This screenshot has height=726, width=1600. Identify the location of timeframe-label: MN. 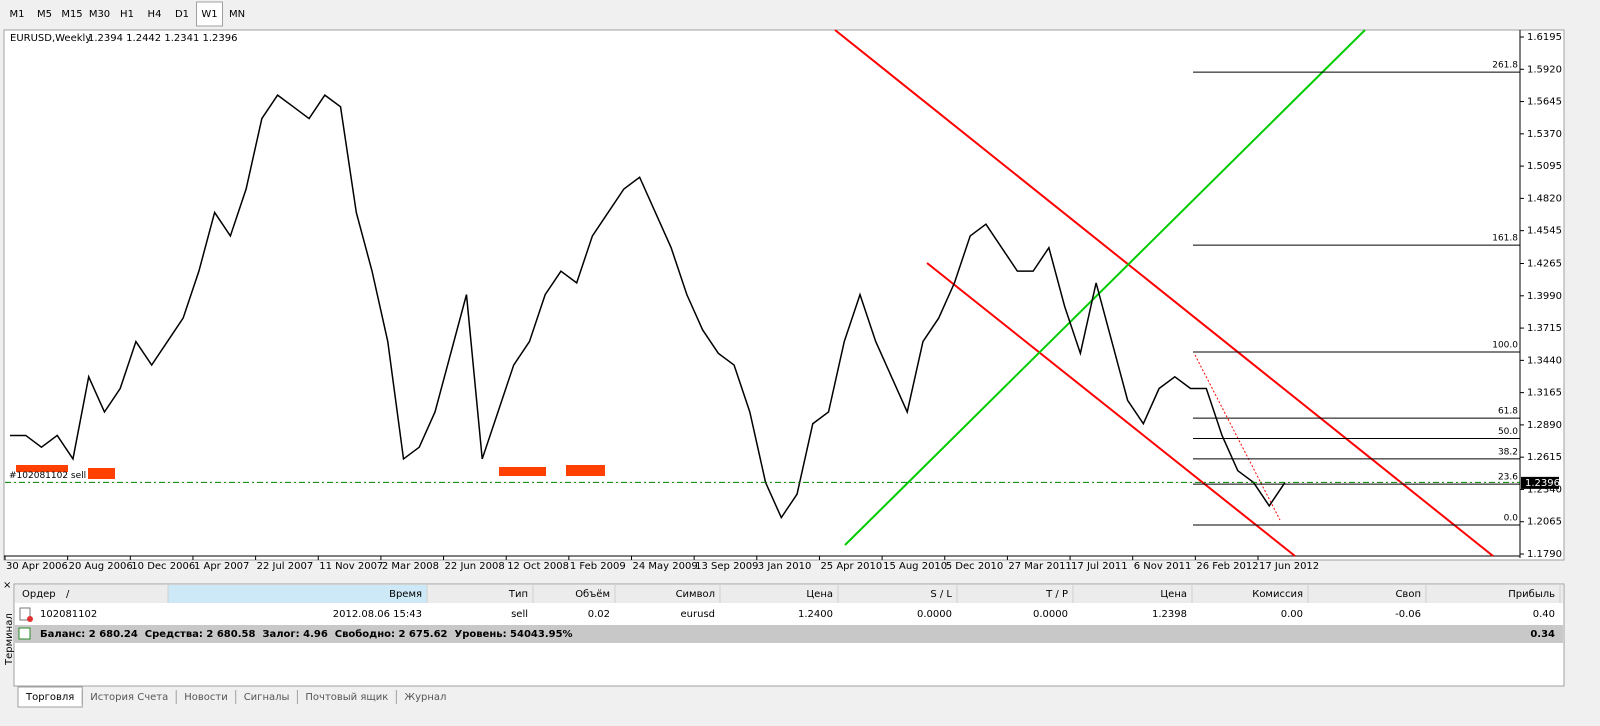
(237, 14).